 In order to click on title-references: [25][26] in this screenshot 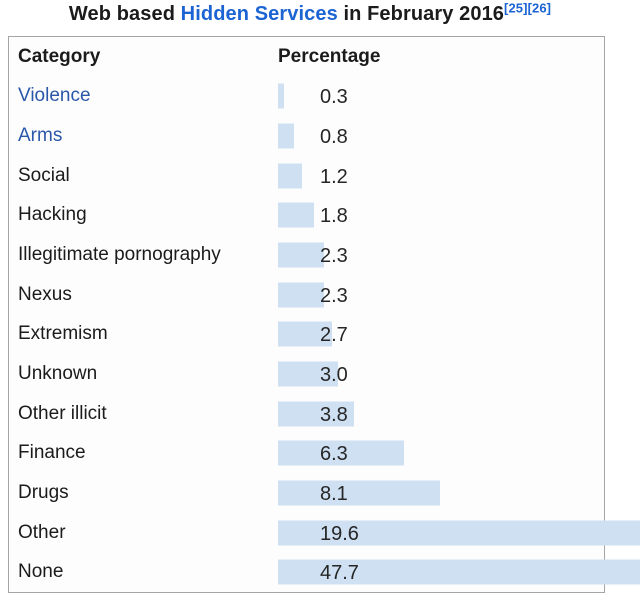, I will do `click(527, 7)`.